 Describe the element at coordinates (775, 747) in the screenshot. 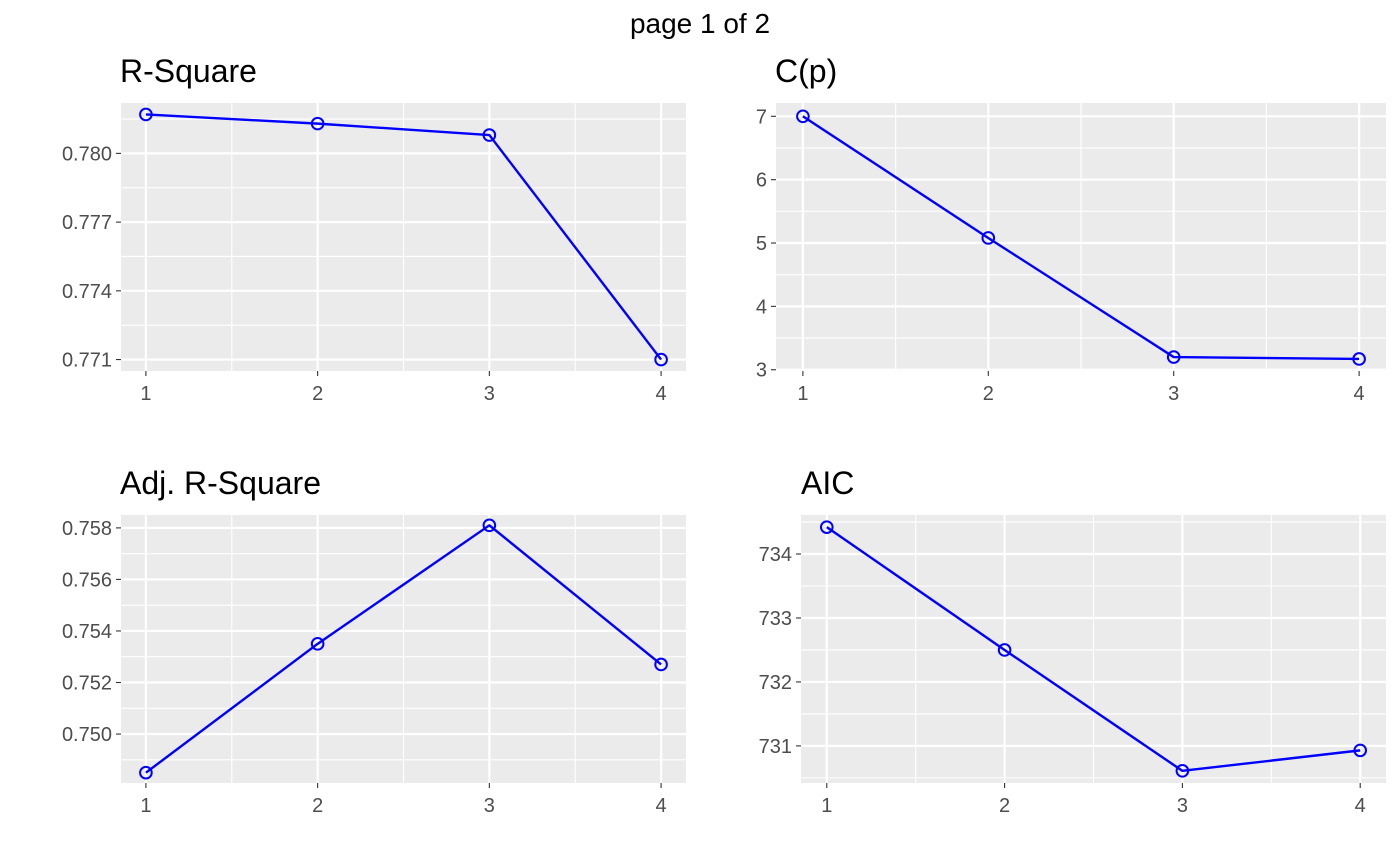

I see `y-tick-label: 731` at that location.